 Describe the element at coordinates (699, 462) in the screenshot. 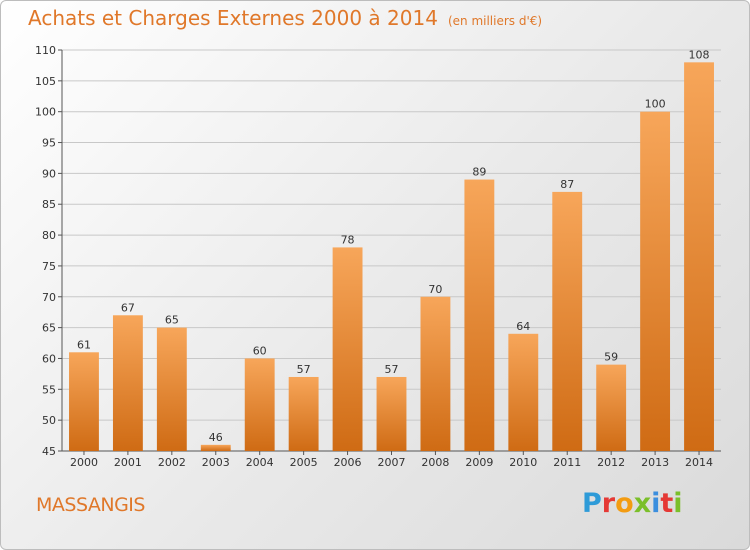

I see `x-tick-label: 2014` at that location.